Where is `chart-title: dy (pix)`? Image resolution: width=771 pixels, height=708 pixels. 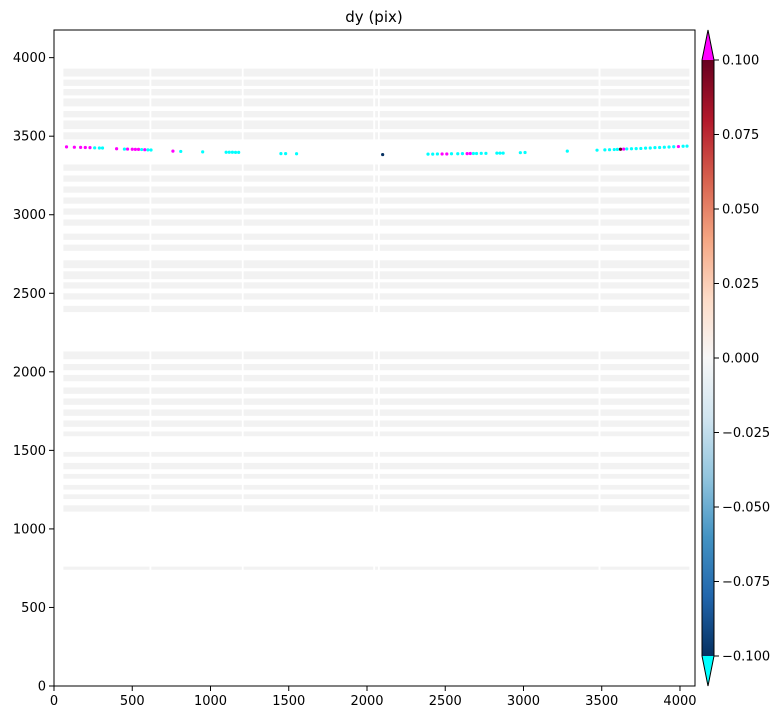 chart-title: dy (pix) is located at coordinates (373, 17).